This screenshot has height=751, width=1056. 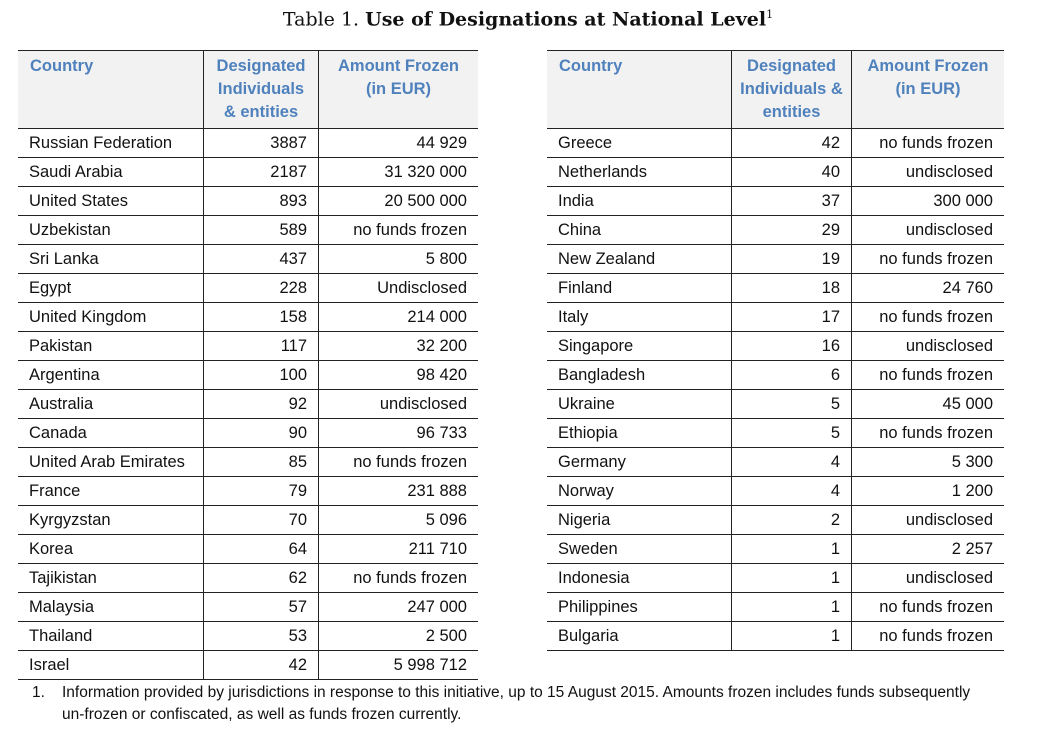 I want to click on country-cell: Pakistan, so click(x=111, y=346).